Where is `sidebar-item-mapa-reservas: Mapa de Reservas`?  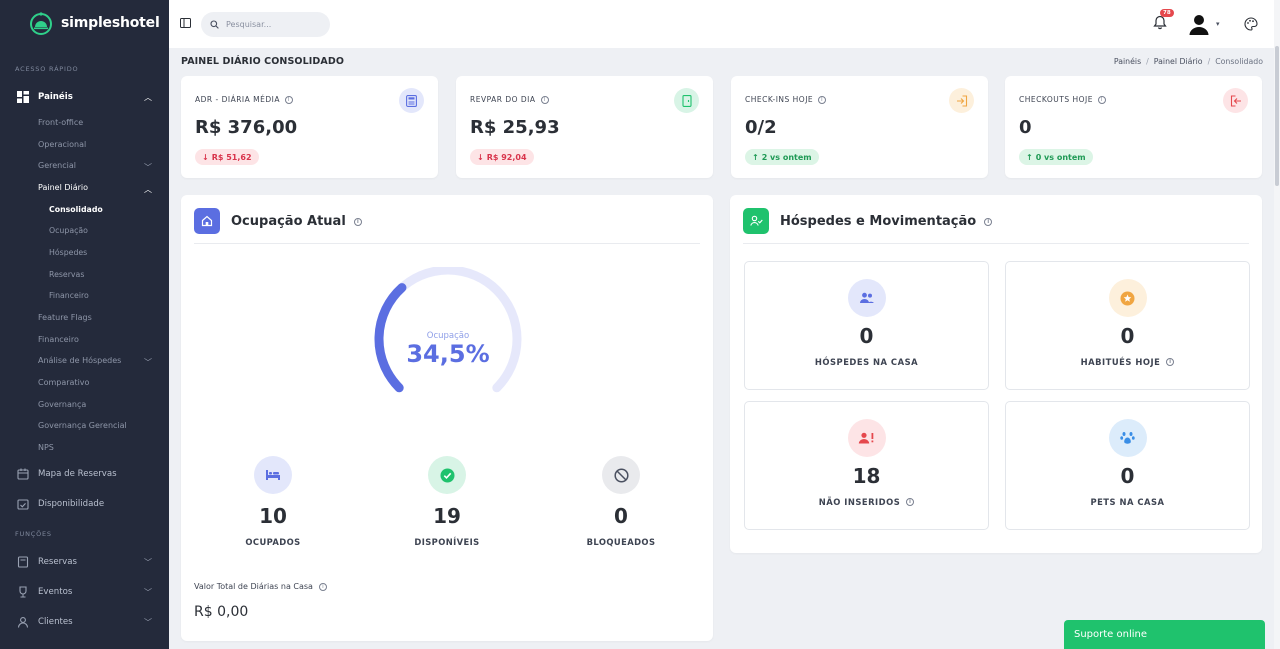
sidebar-item-mapa-reservas: Mapa de Reservas is located at coordinates (84, 474).